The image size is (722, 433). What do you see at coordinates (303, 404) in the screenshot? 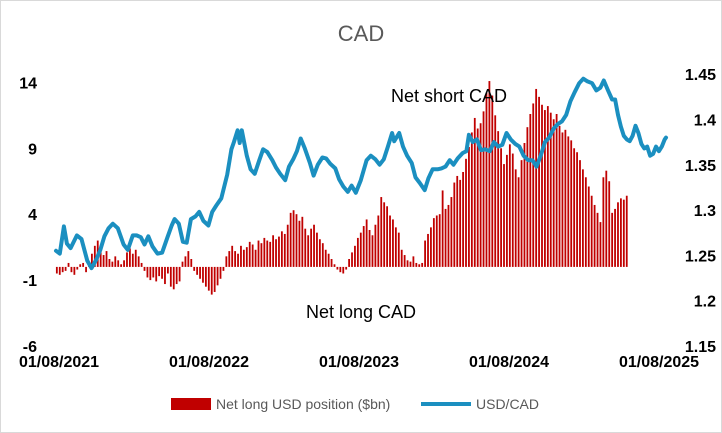
I see `legend-bar-label: Net long USD position ($bn)` at bounding box center [303, 404].